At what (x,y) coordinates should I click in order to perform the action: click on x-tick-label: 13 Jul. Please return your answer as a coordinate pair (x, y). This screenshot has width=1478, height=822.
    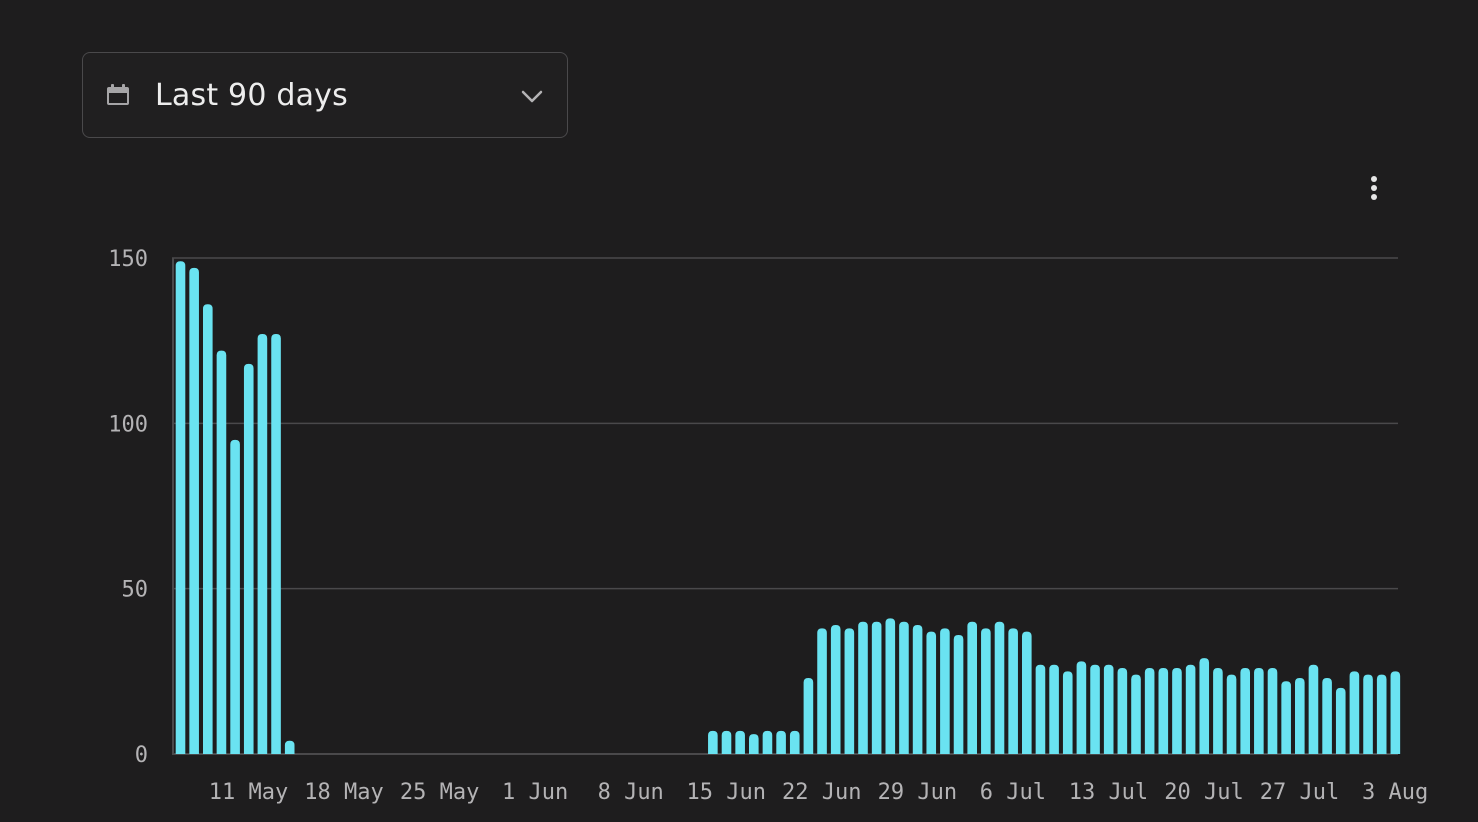
    Looking at the image, I should click on (1108, 792).